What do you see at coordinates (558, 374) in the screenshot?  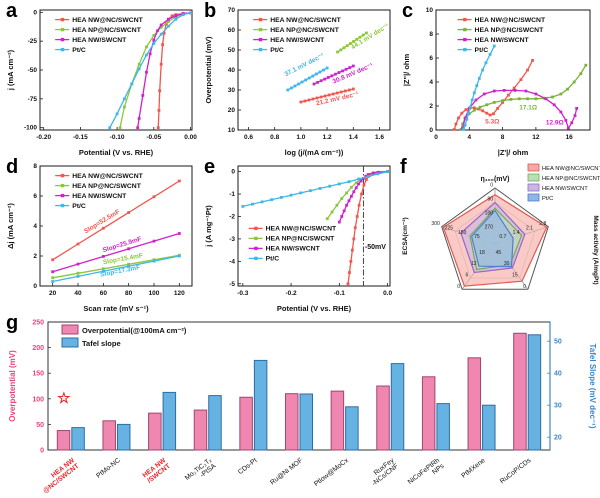 I see `right-tick: 40` at bounding box center [558, 374].